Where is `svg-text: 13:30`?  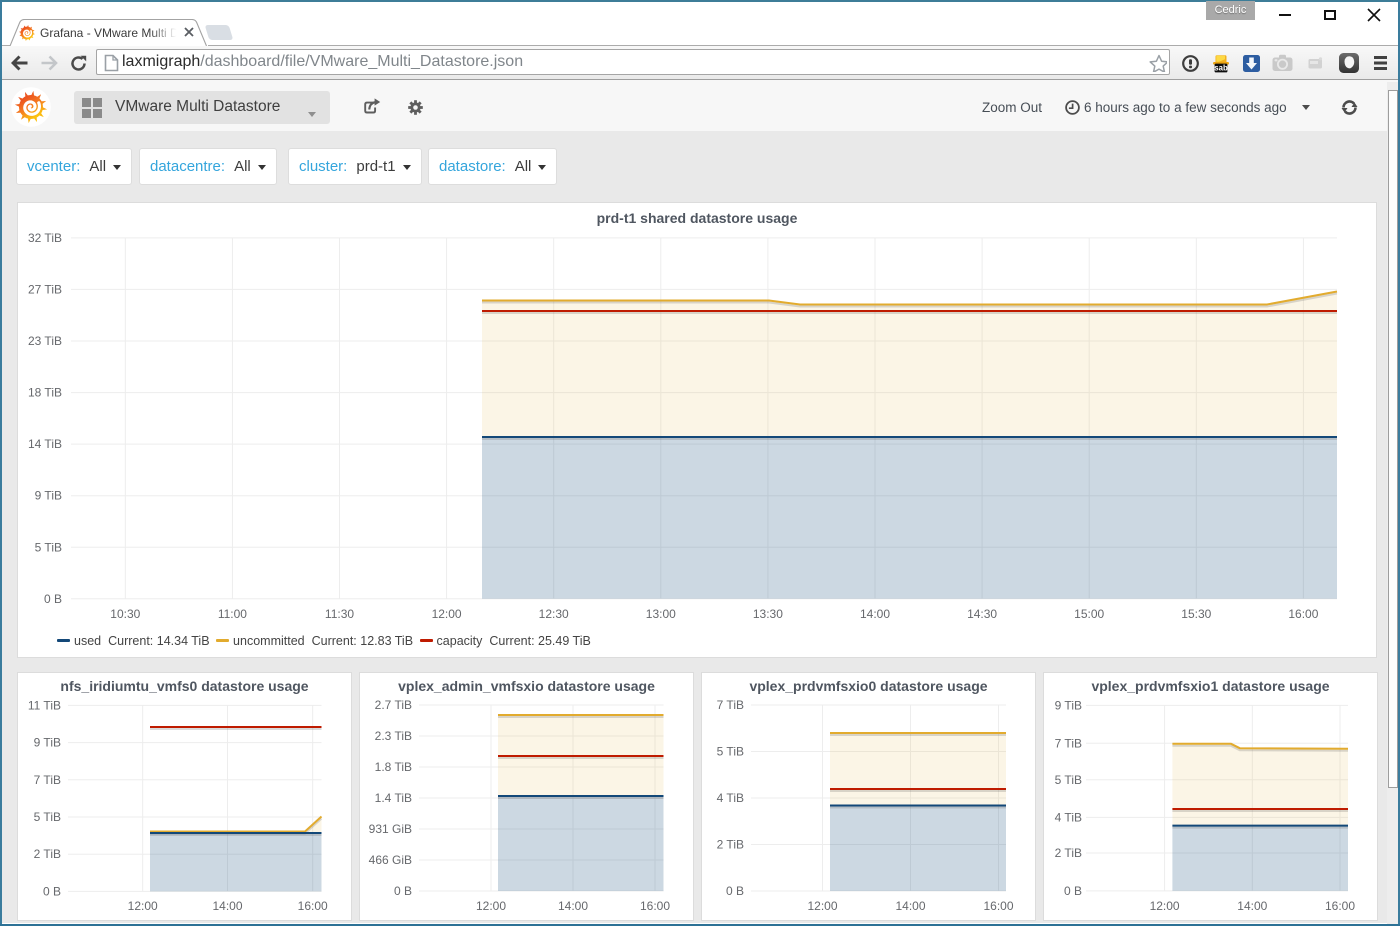
svg-text: 13:30 is located at coordinates (768, 614).